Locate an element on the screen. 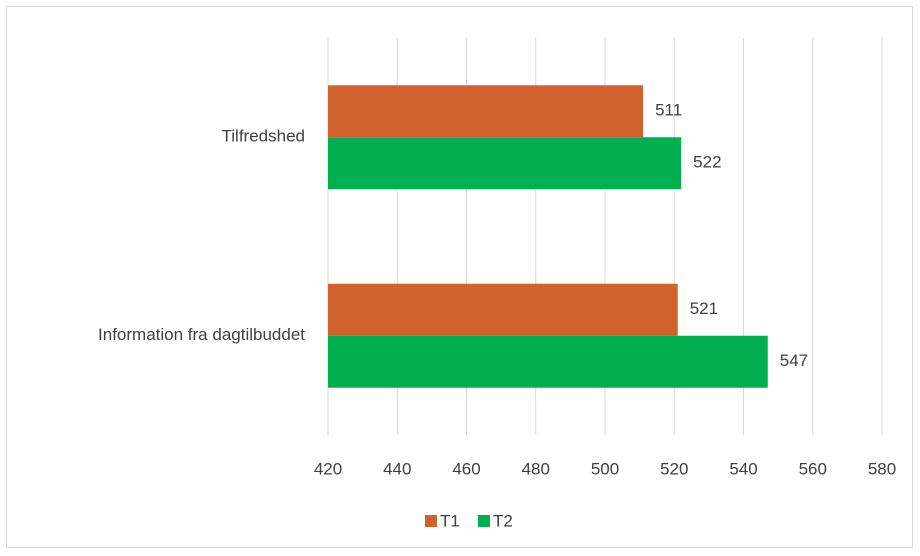 This screenshot has width=920, height=556. category-label: Tilfredshed is located at coordinates (263, 136).